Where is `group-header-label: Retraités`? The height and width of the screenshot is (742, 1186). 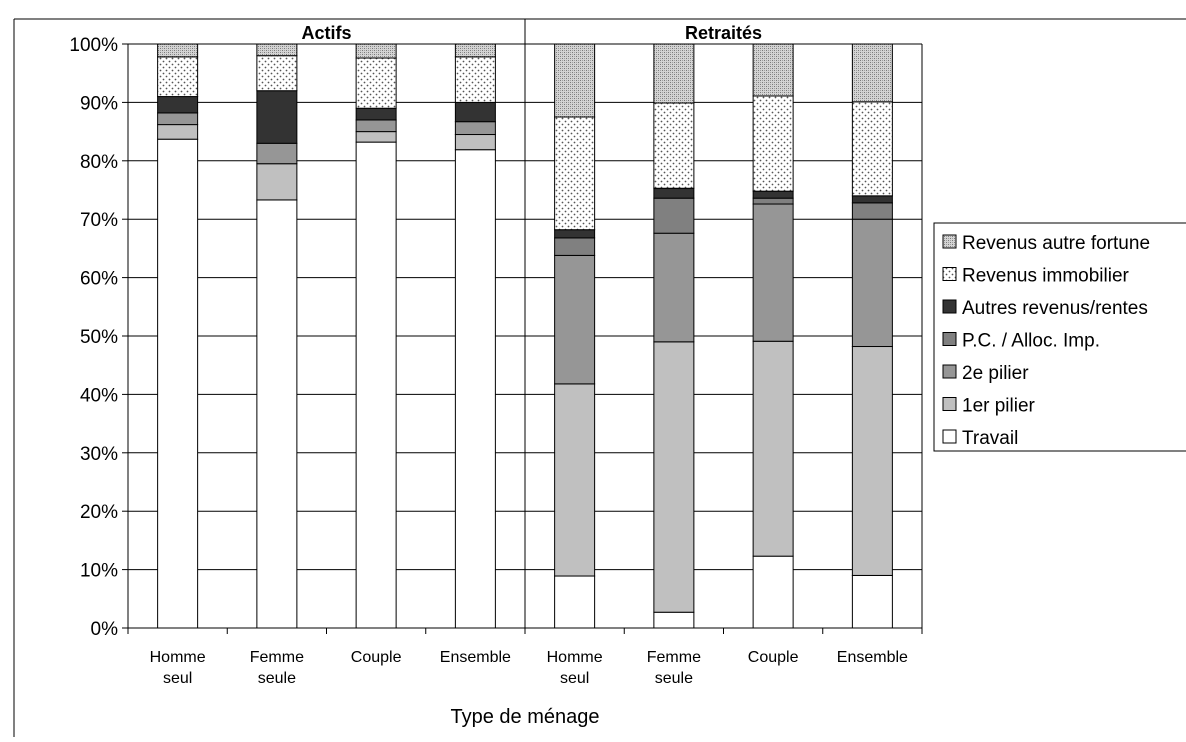 group-header-label: Retraités is located at coordinates (723, 33).